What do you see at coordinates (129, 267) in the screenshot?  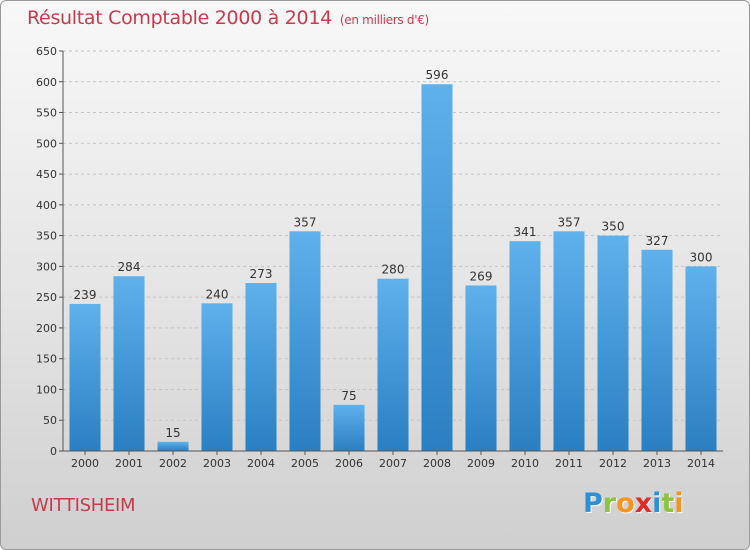 I see `data-label: 284` at bounding box center [129, 267].